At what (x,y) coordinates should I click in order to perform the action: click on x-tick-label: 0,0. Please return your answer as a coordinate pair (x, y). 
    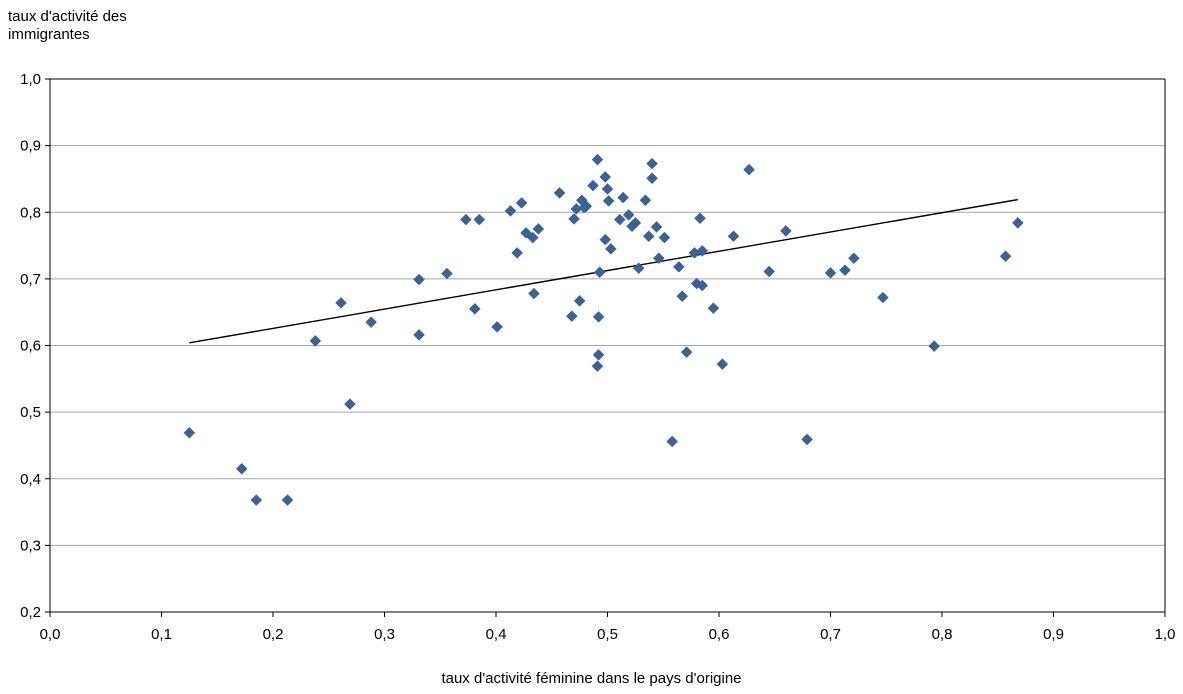
    Looking at the image, I should click on (50, 634).